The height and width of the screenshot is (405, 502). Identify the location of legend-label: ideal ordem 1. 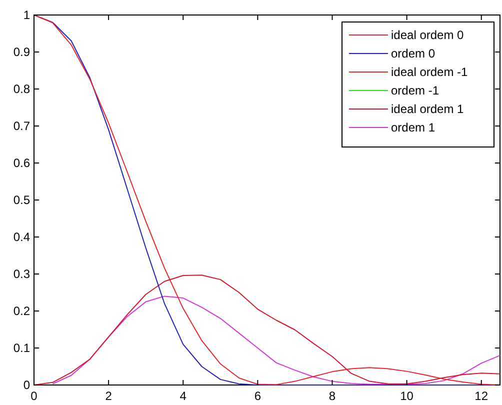
(427, 109).